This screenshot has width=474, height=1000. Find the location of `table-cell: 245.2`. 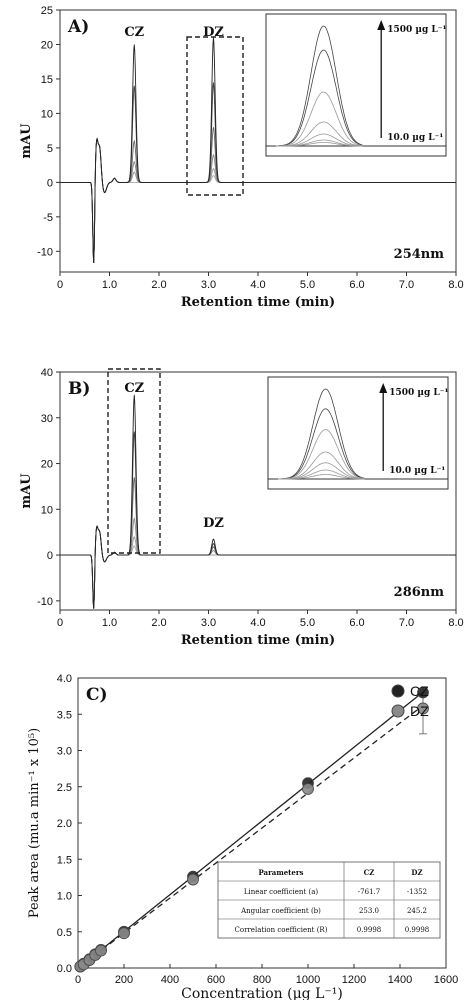

table-cell: 245.2 is located at coordinates (417, 911).